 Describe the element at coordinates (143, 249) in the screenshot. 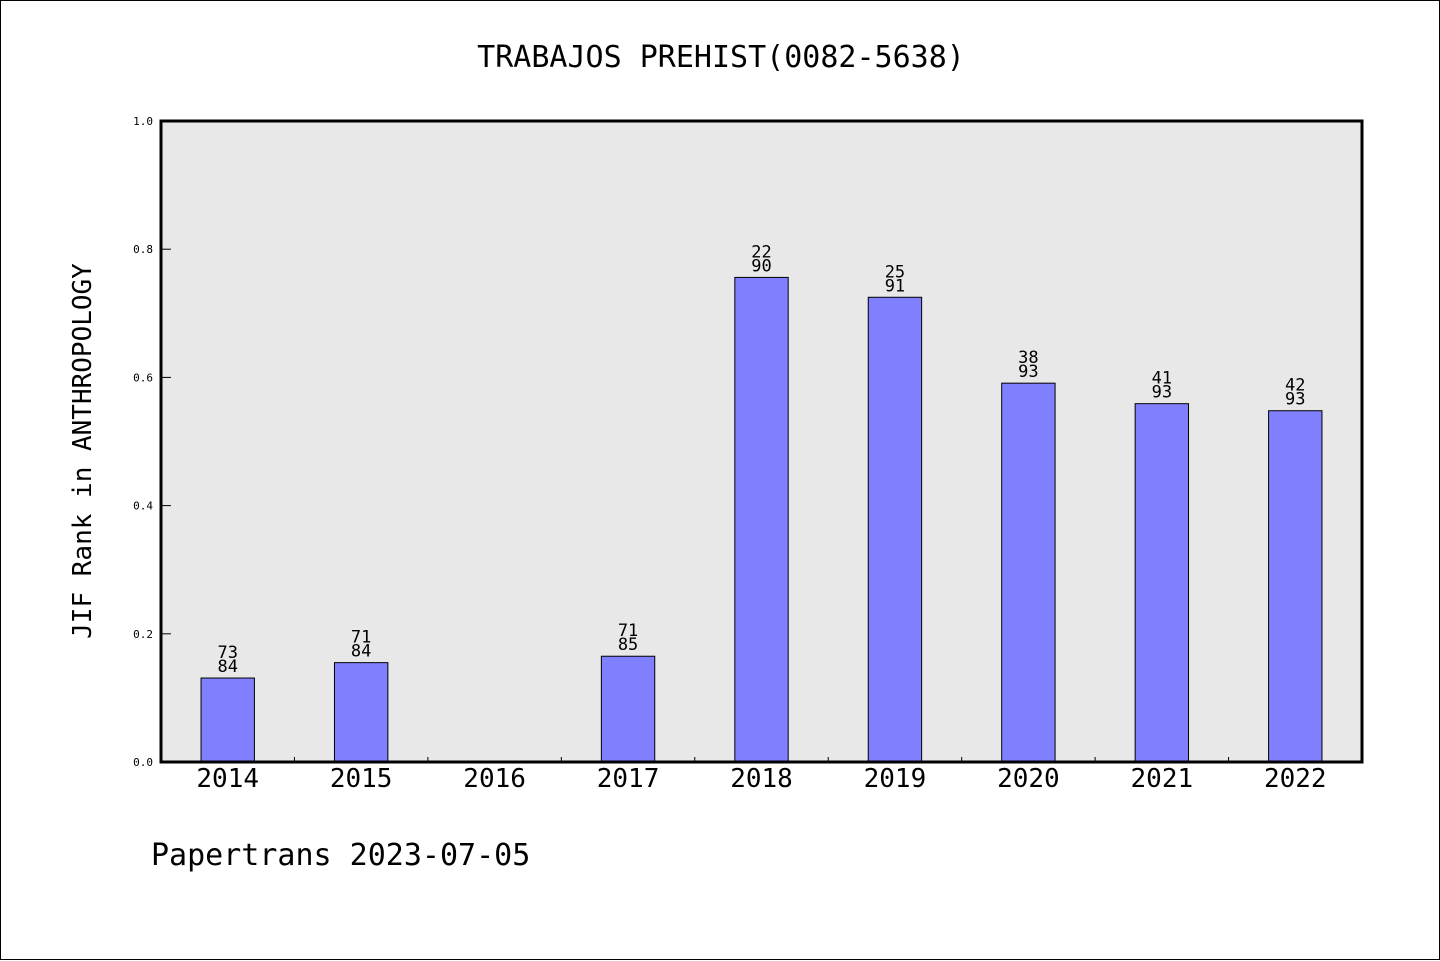

I see `y-tick-label: 0.8` at that location.